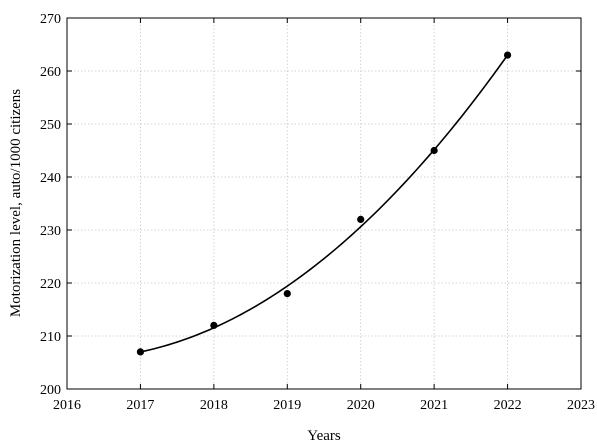  Describe the element at coordinates (50, 178) in the screenshot. I see `y-tick-label-240: 240` at that location.